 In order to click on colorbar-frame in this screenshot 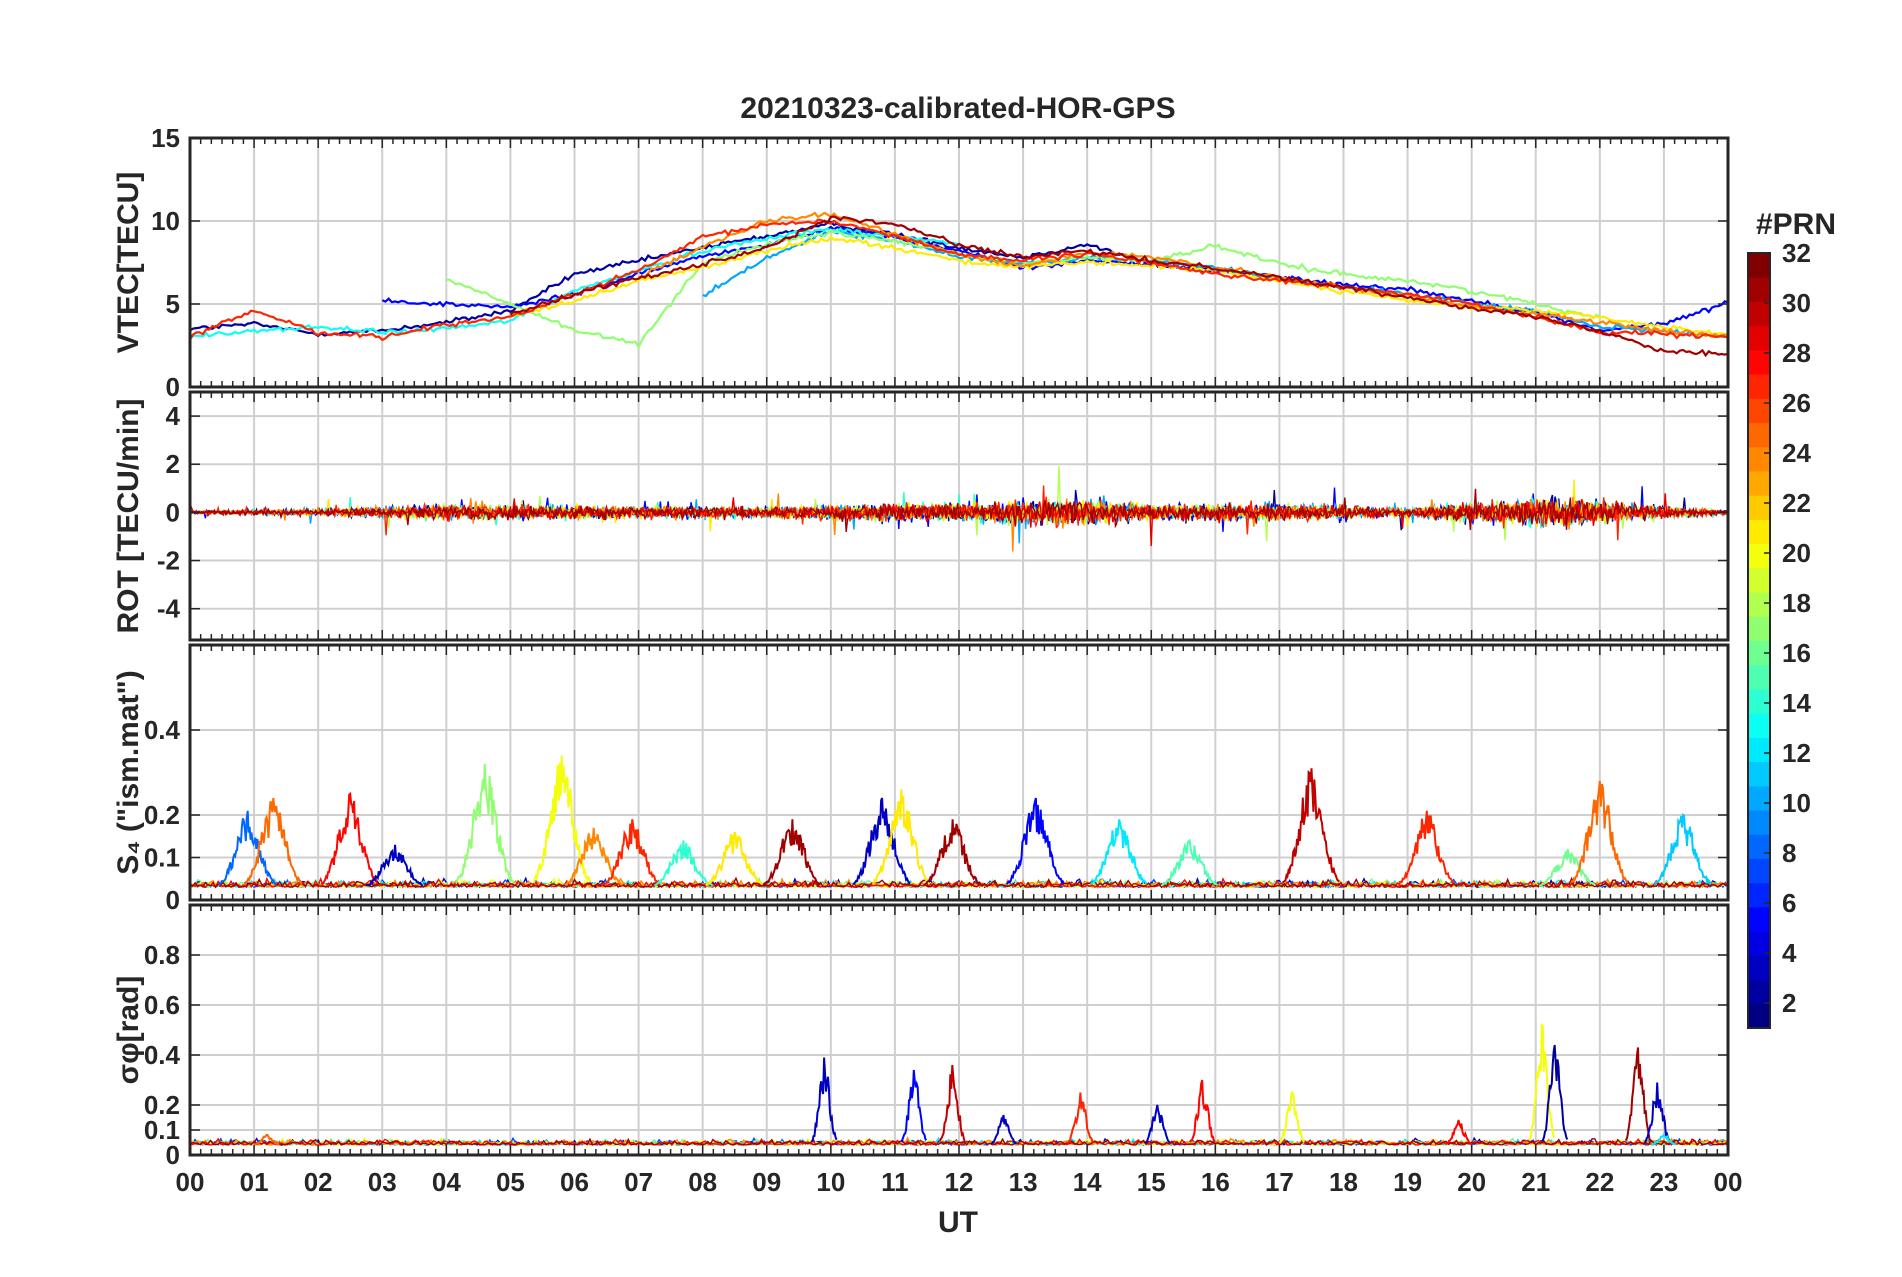, I will do `click(1759, 640)`.